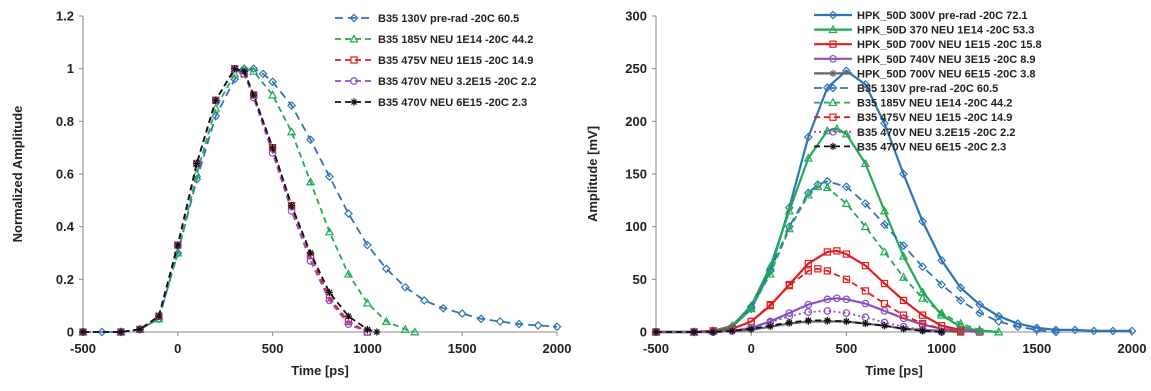  Describe the element at coordinates (83, 348) in the screenshot. I see `x-tick-label: -500` at that location.